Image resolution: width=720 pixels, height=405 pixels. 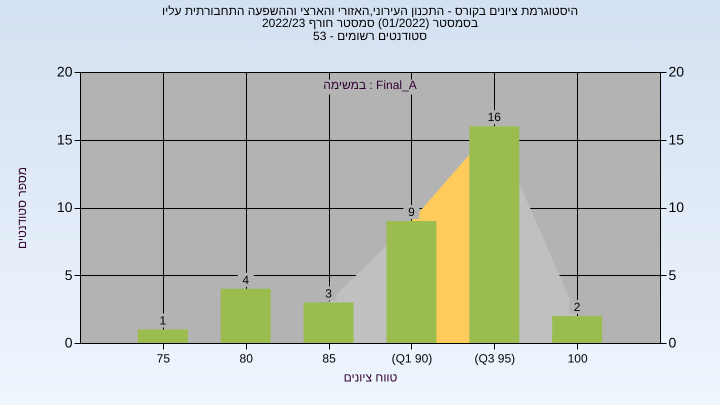 What do you see at coordinates (329, 359) in the screenshot?
I see `x-tick-label: 85` at bounding box center [329, 359].